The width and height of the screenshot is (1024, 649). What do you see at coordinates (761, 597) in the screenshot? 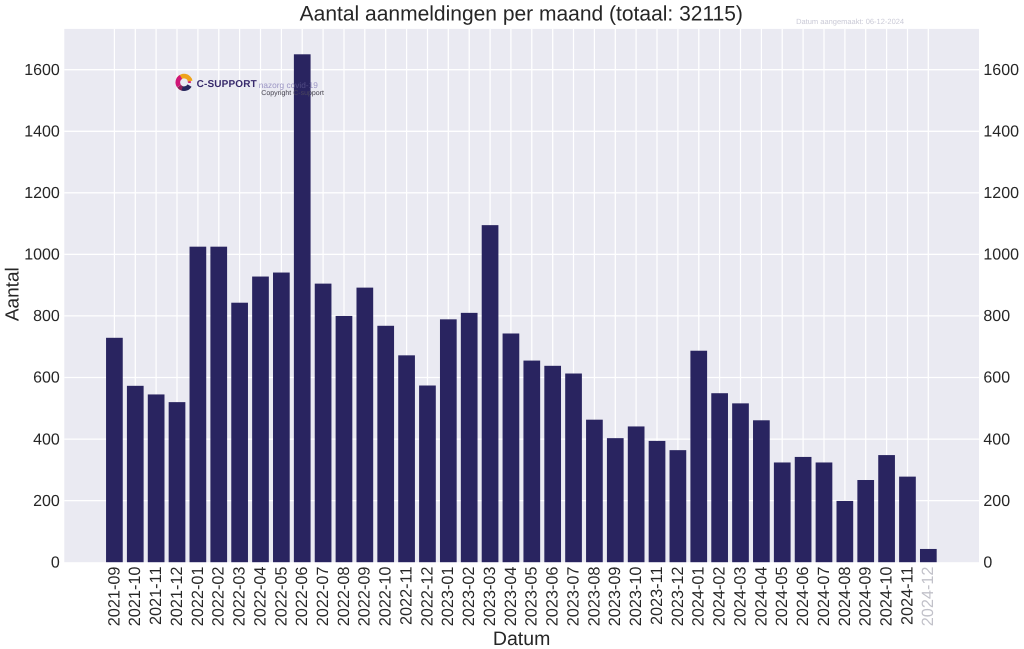
I see `svg-text: 2024-04` at bounding box center [761, 597].